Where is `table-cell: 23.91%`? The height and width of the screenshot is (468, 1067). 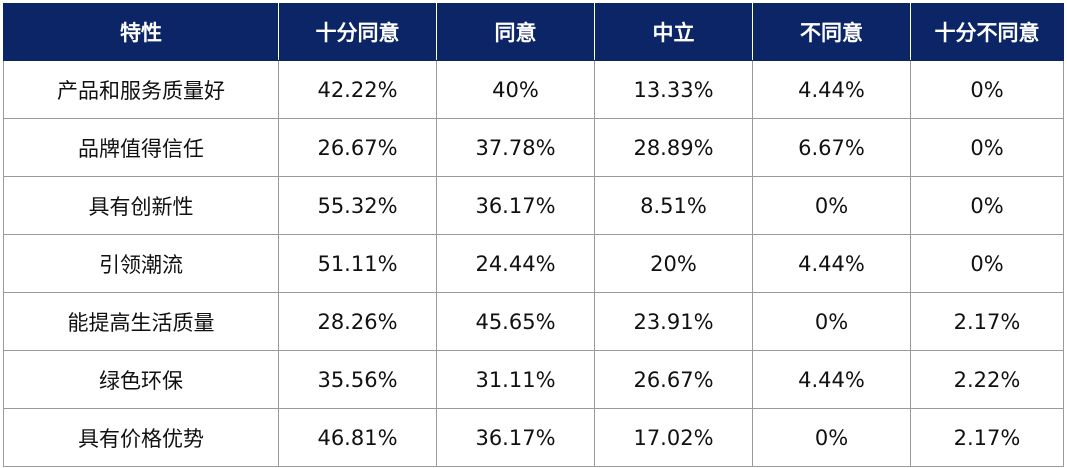
table-cell: 23.91% is located at coordinates (673, 321).